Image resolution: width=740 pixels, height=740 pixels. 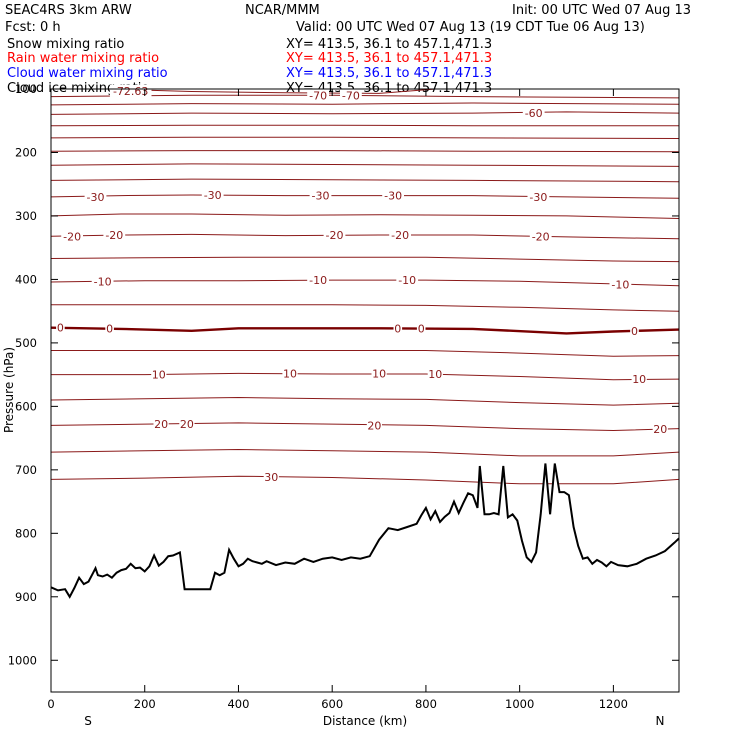 I want to click on field-name-snow: Snow mixing ratio, so click(x=65, y=44).